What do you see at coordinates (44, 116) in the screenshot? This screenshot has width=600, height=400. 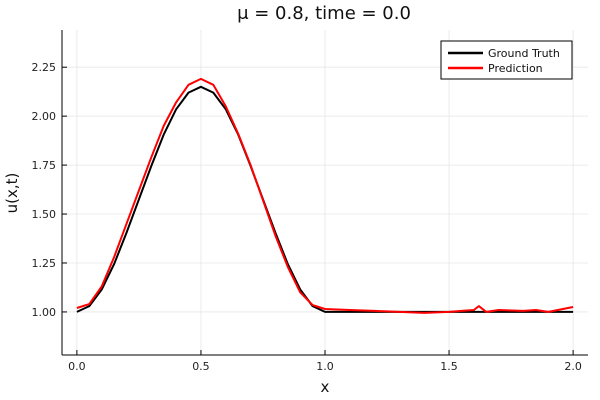 I see `y-tick-label: 2.00` at bounding box center [44, 116].